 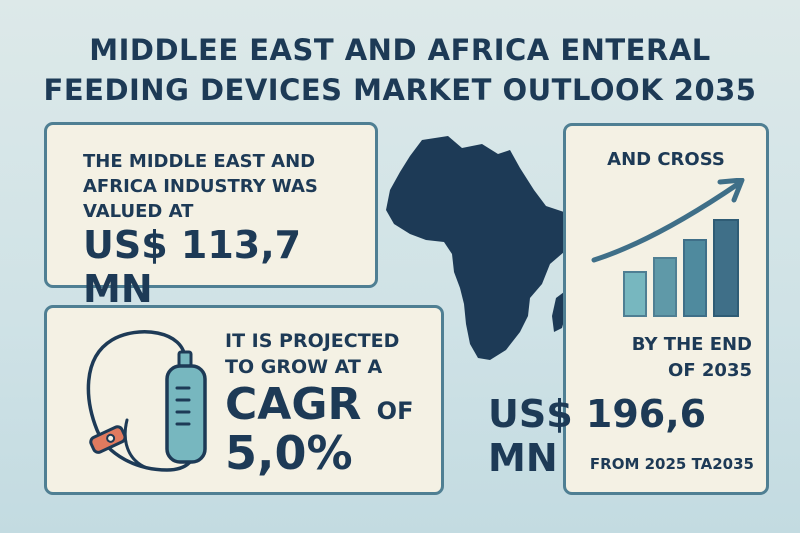 I want to click on projected-value: US$ 196,6 MN, so click(x=597, y=436).